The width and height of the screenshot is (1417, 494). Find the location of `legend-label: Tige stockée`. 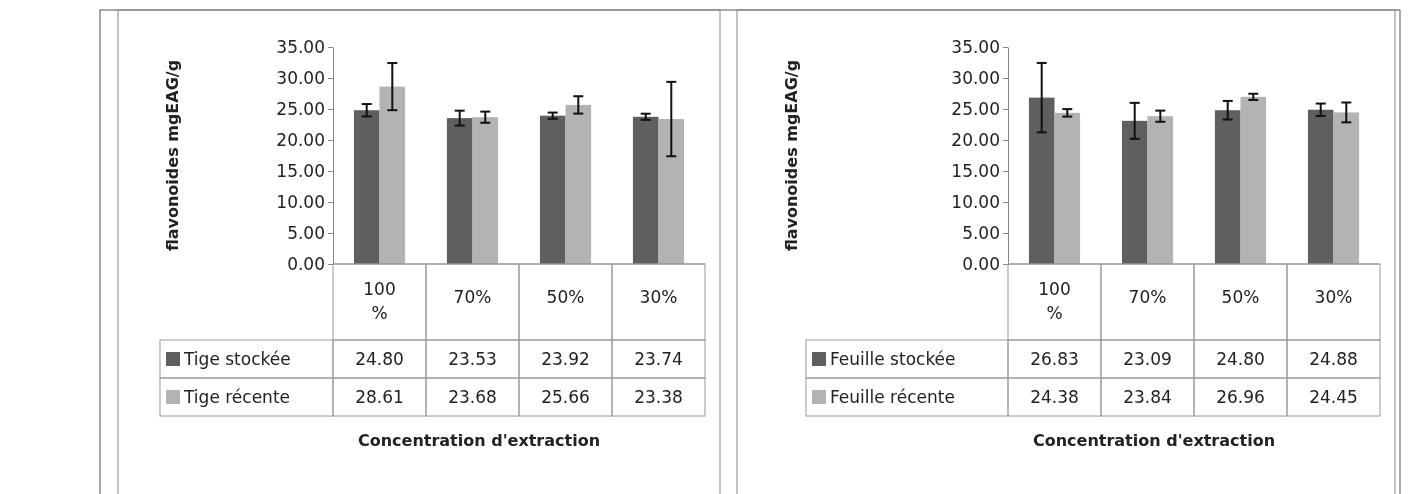

legend-label: Tige stockée is located at coordinates (237, 359).